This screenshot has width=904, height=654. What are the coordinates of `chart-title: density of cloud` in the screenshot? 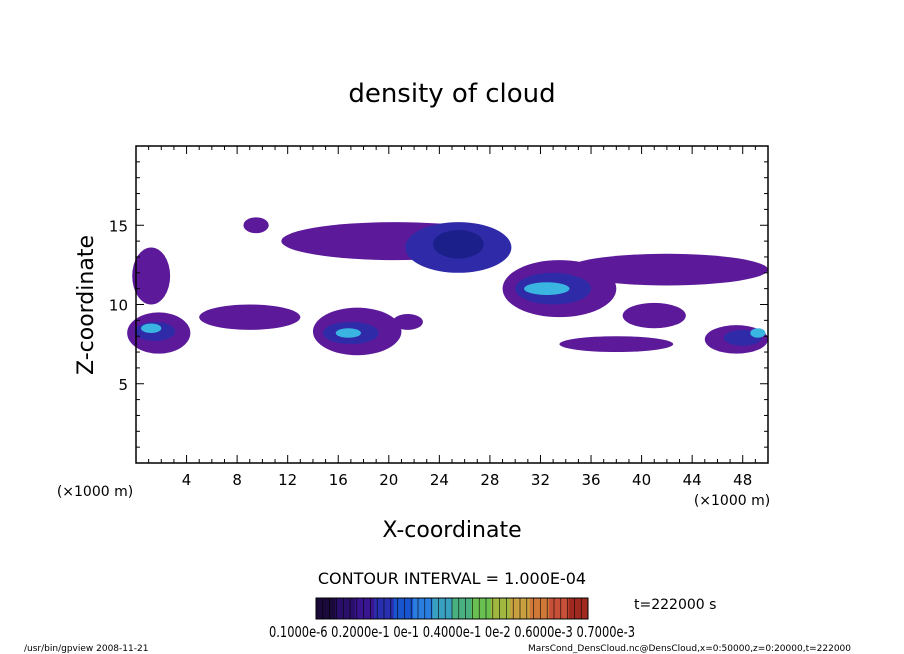 It's located at (451, 94).